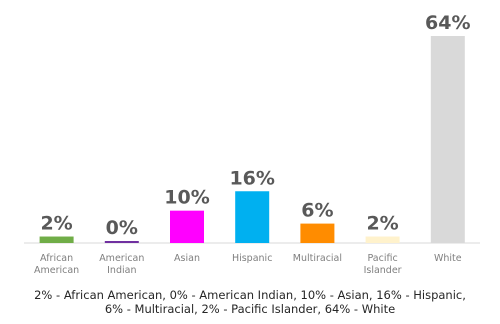 The width and height of the screenshot is (500, 324). What do you see at coordinates (56, 224) in the screenshot?
I see `value-label-african-american: 2%` at bounding box center [56, 224].